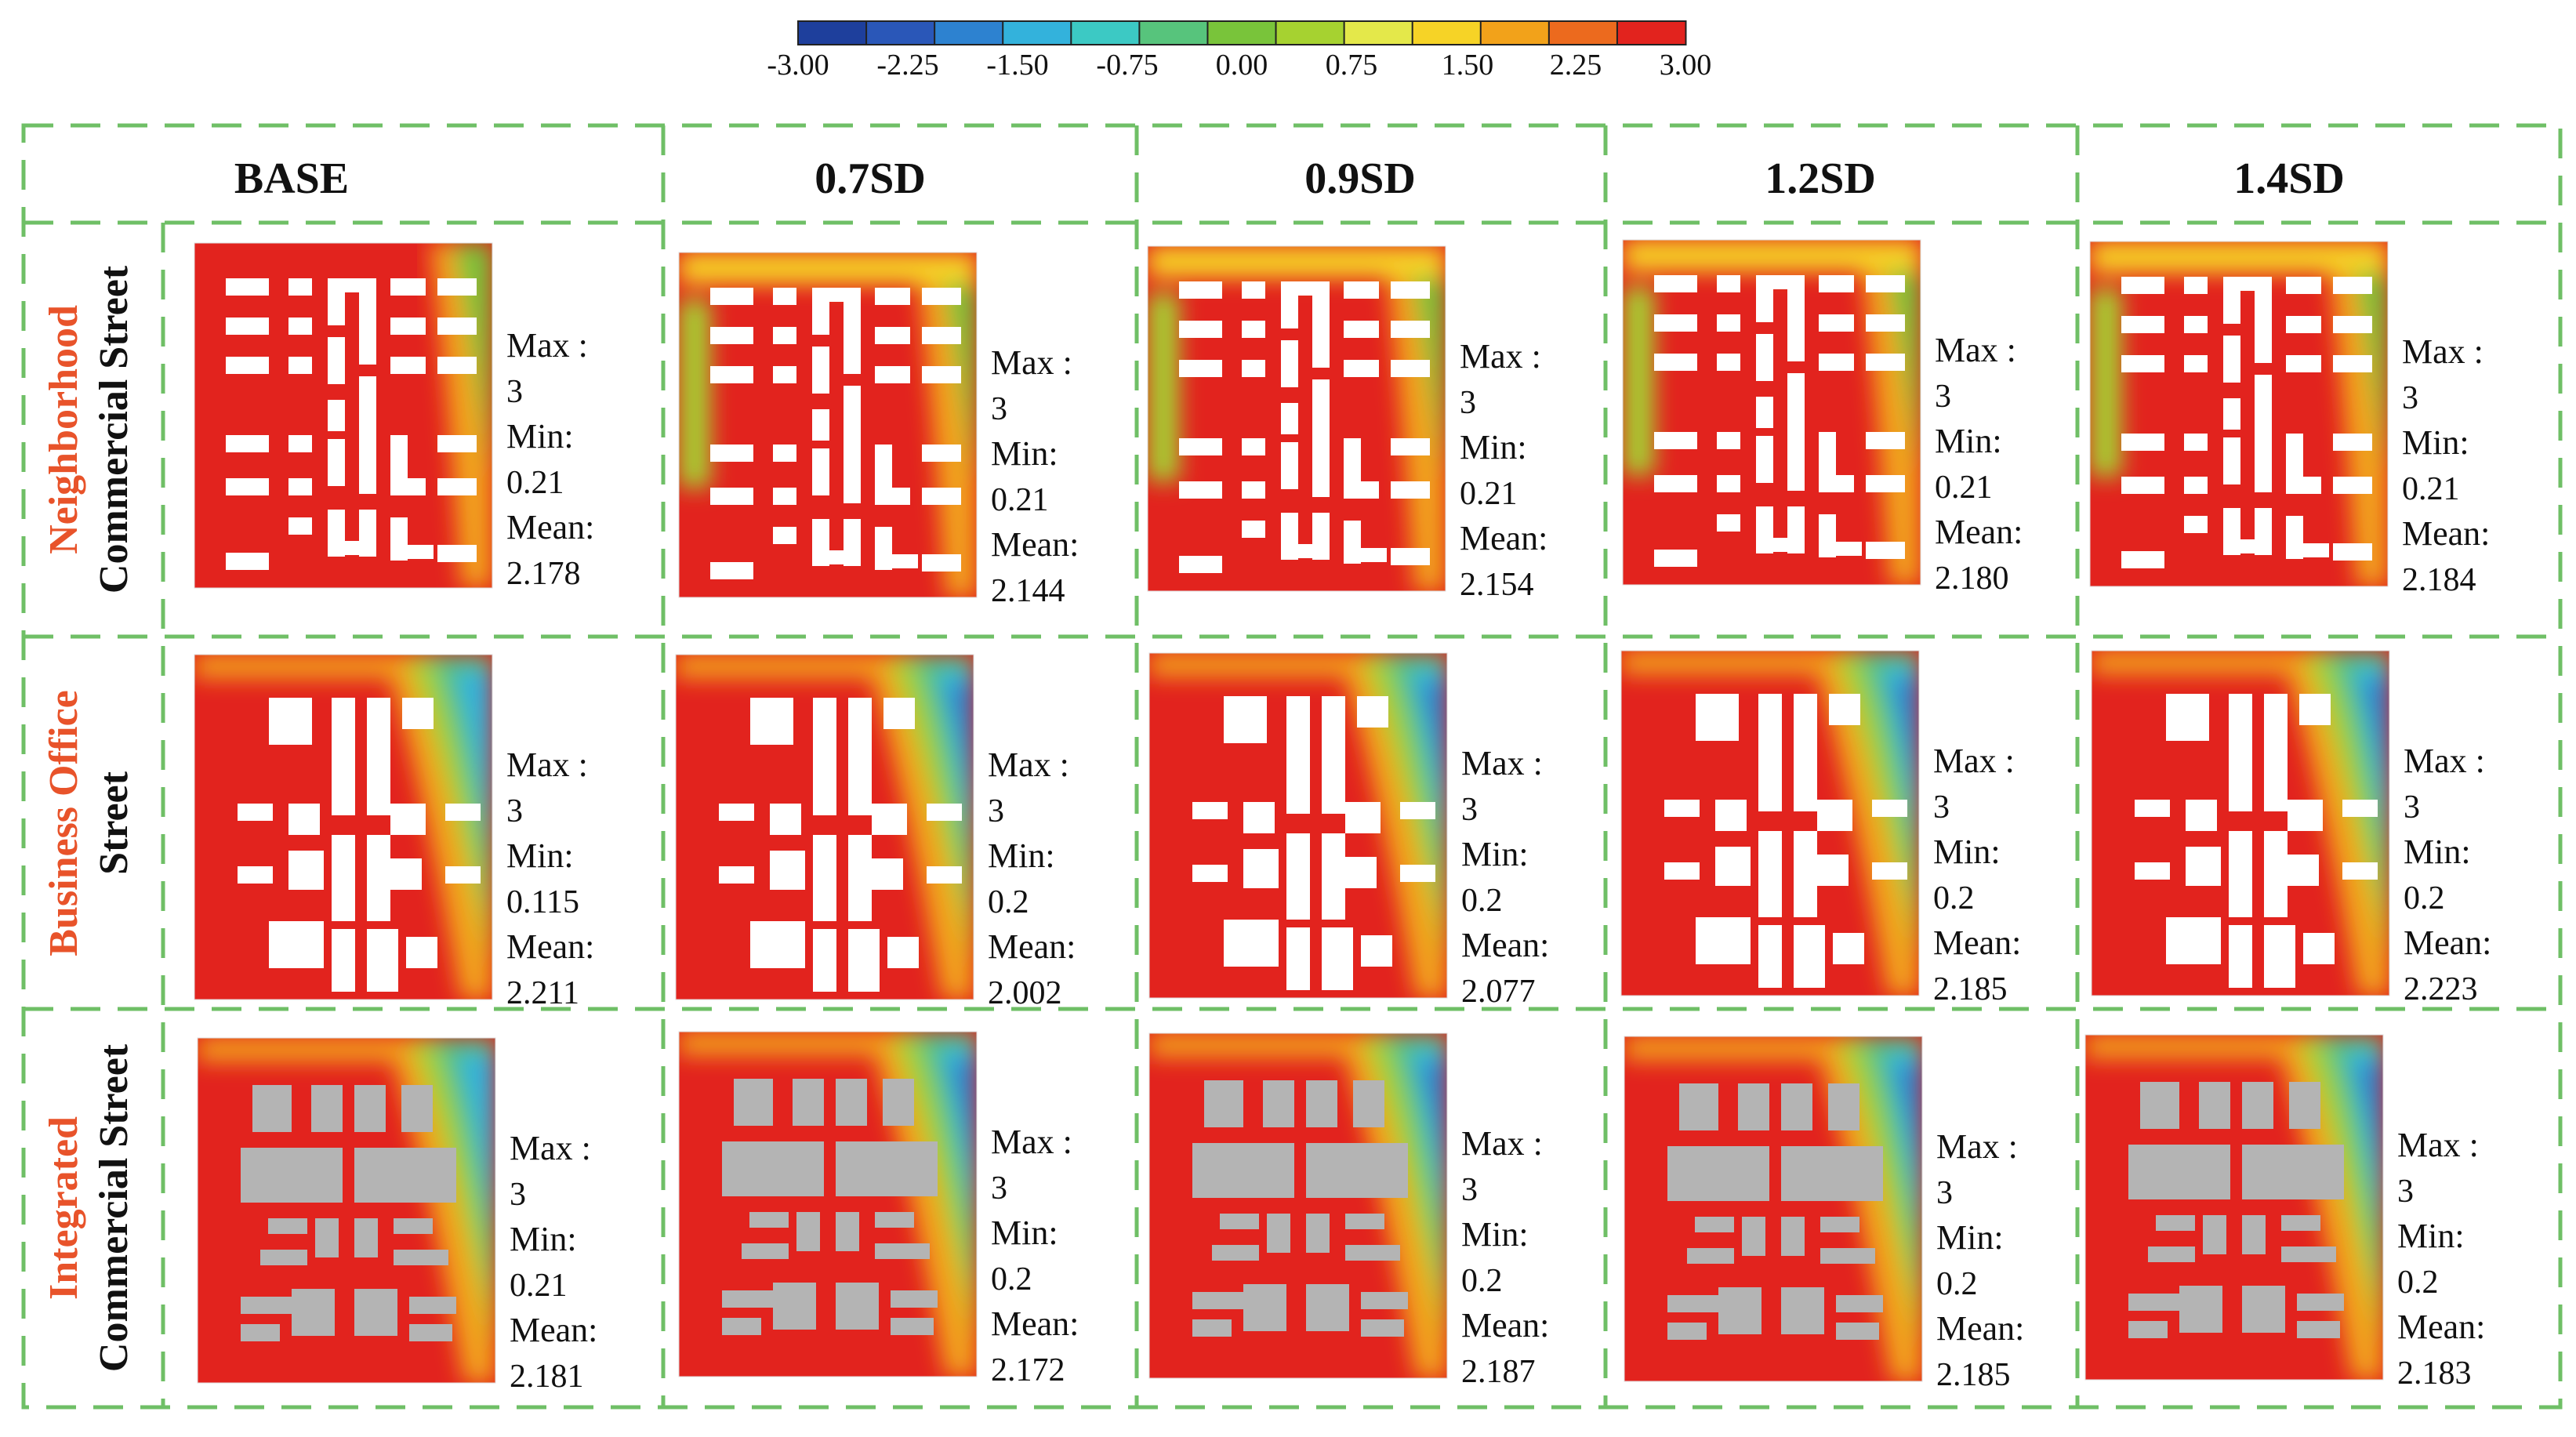  I want to click on stat-min-label: Min:, so click(1970, 1237).